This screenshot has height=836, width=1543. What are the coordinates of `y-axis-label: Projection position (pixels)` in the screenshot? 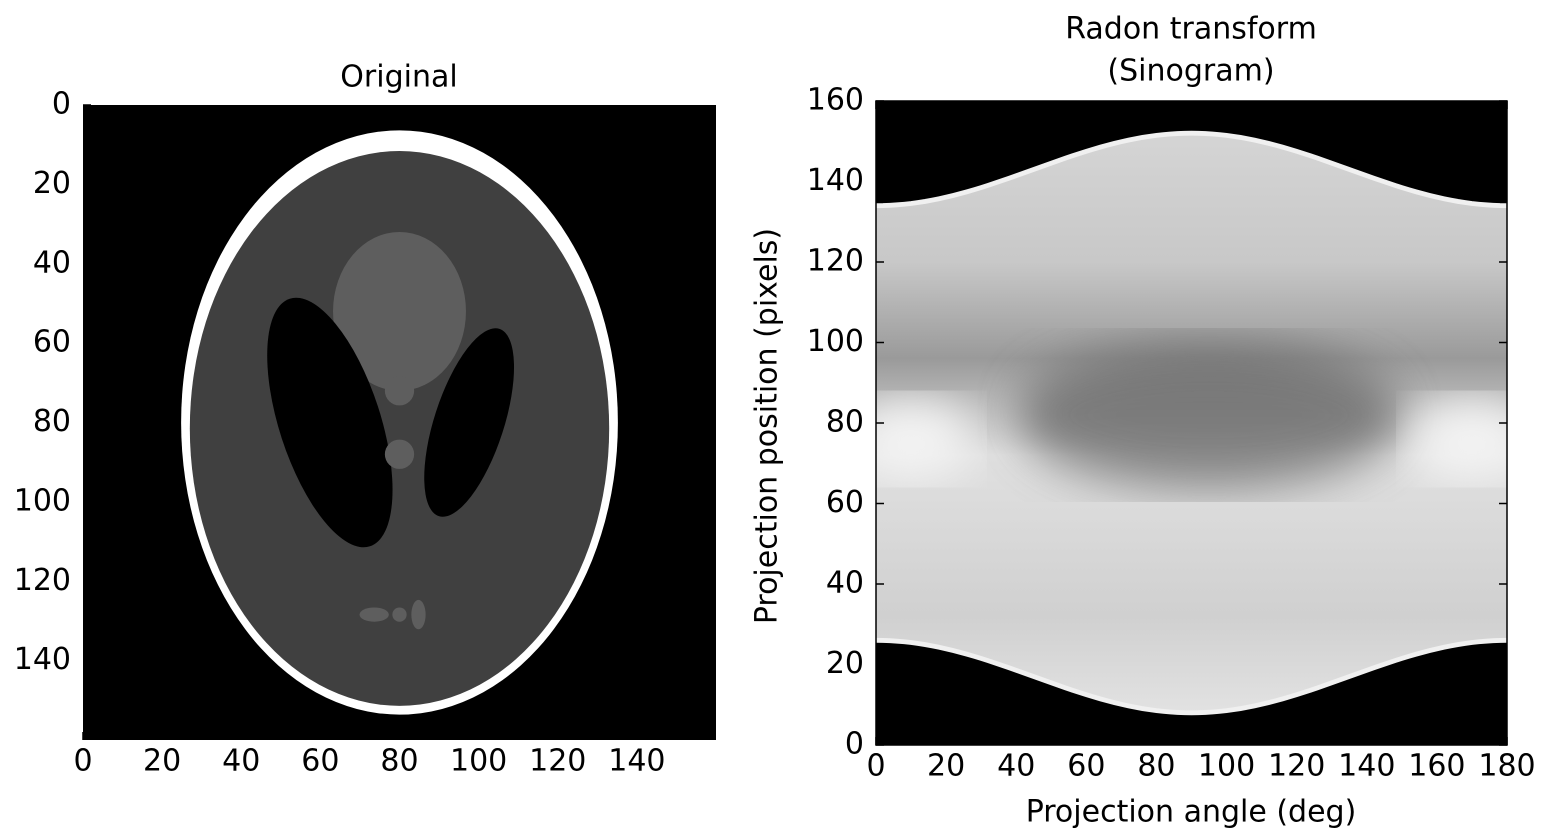 It's located at (767, 426).